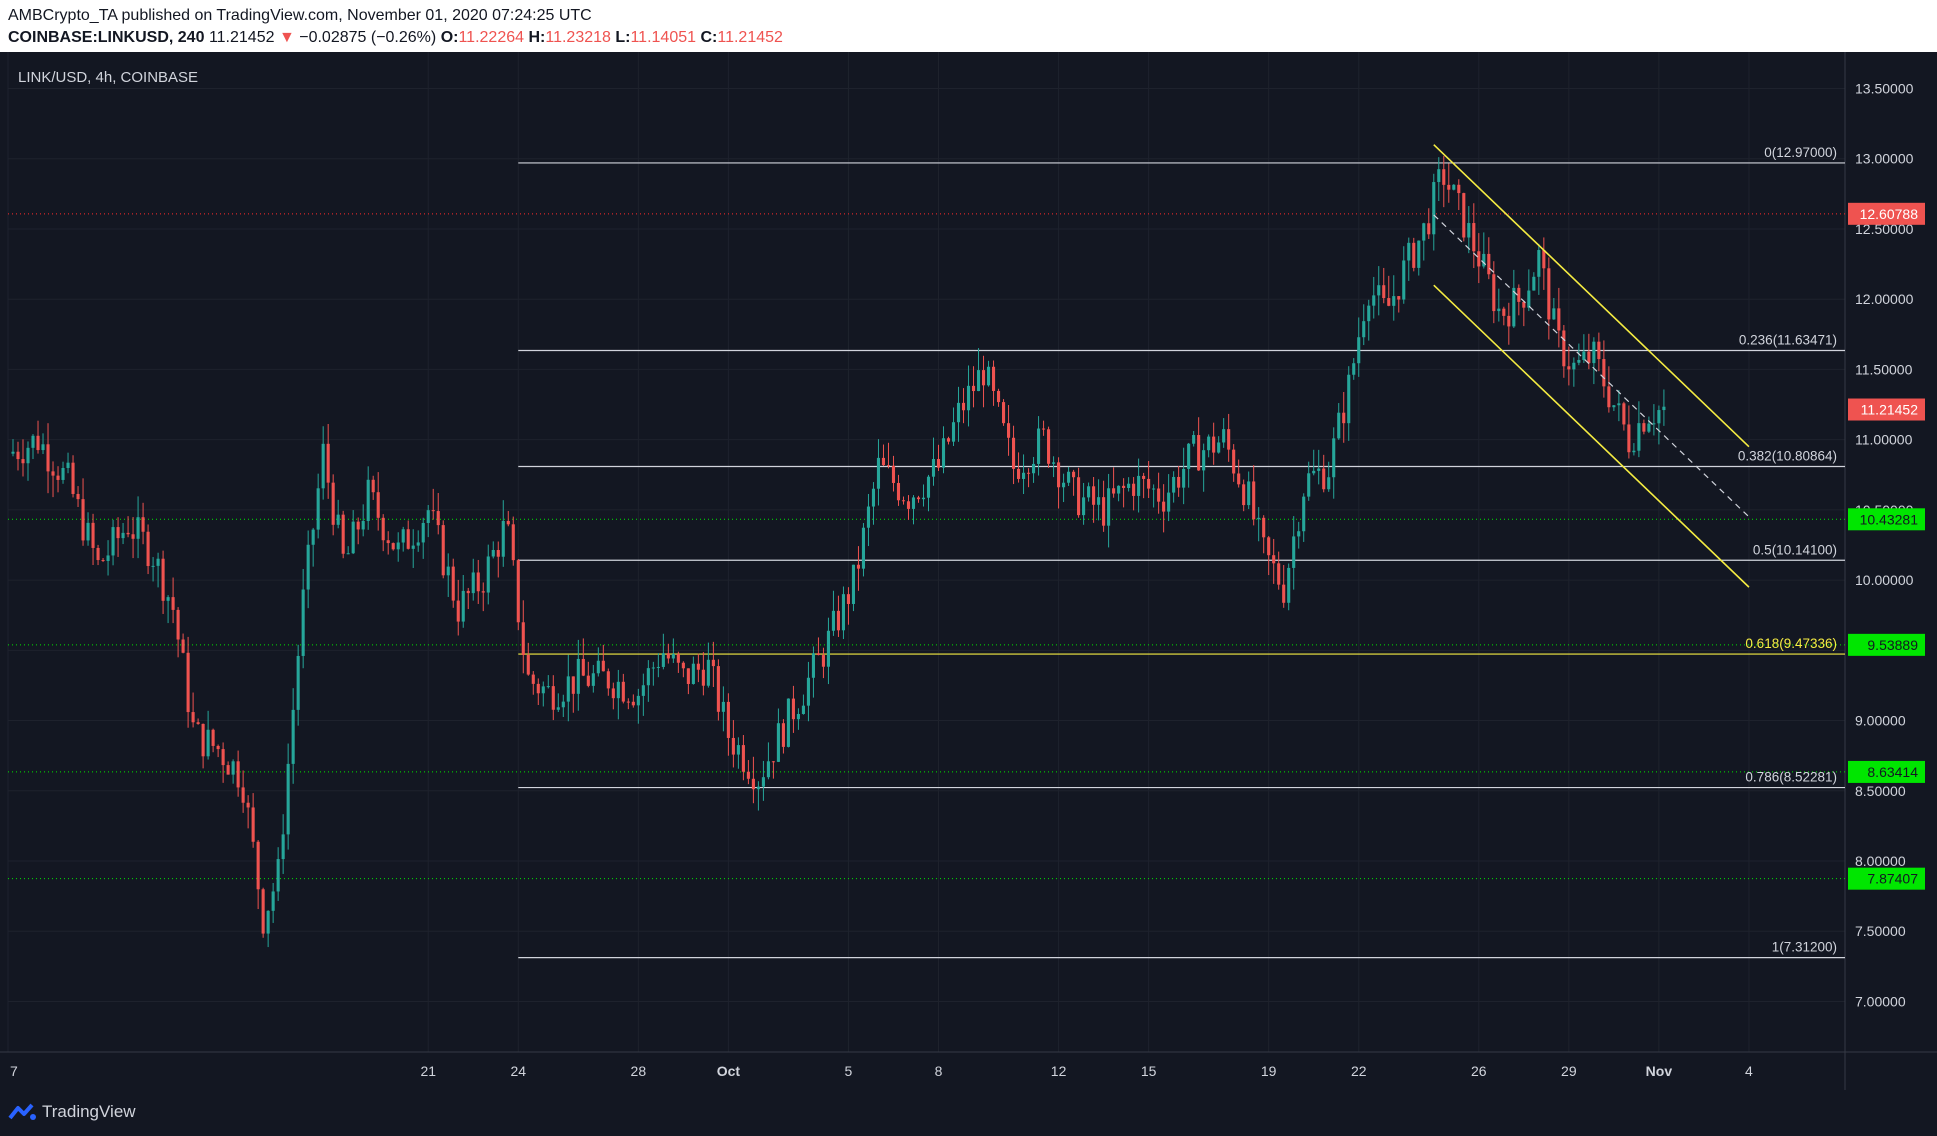 The width and height of the screenshot is (1937, 1136). Describe the element at coordinates (89, 1111) in the screenshot. I see `tradingview-brand: TradingView` at that location.